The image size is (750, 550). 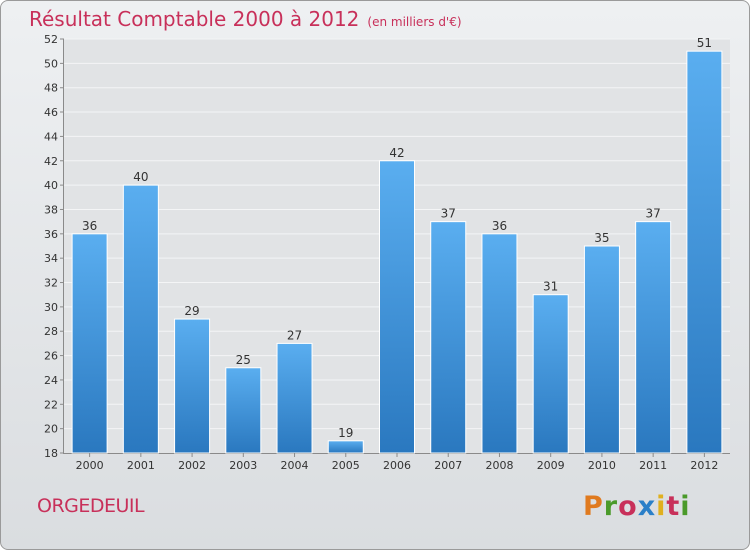 What do you see at coordinates (628, 506) in the screenshot?
I see `logo-letter: o` at bounding box center [628, 506].